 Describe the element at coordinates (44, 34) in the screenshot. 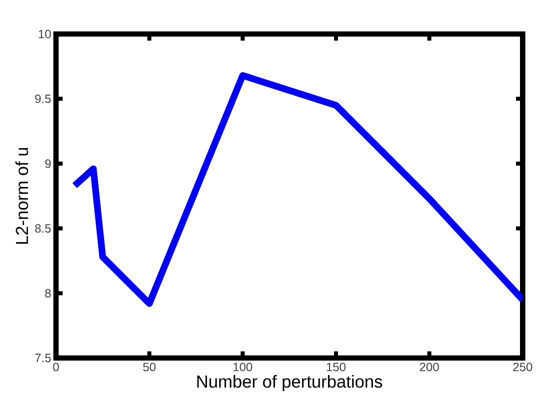

I see `y-tick-label: 10` at that location.